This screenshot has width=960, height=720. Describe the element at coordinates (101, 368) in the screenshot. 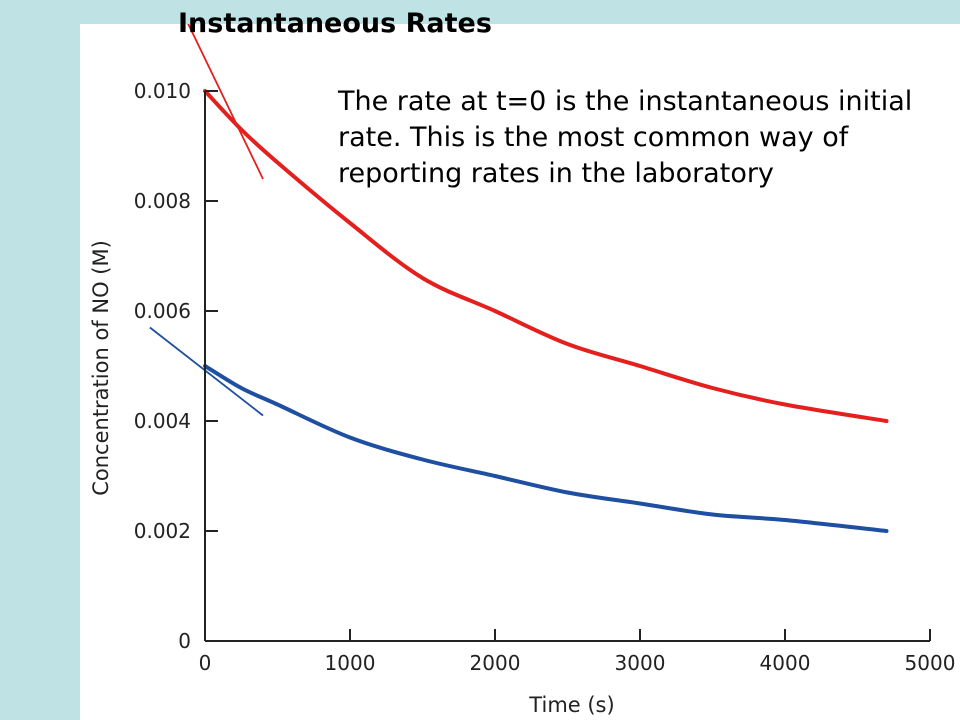

I see `y-axis-title: Concentration of NO (M)` at that location.